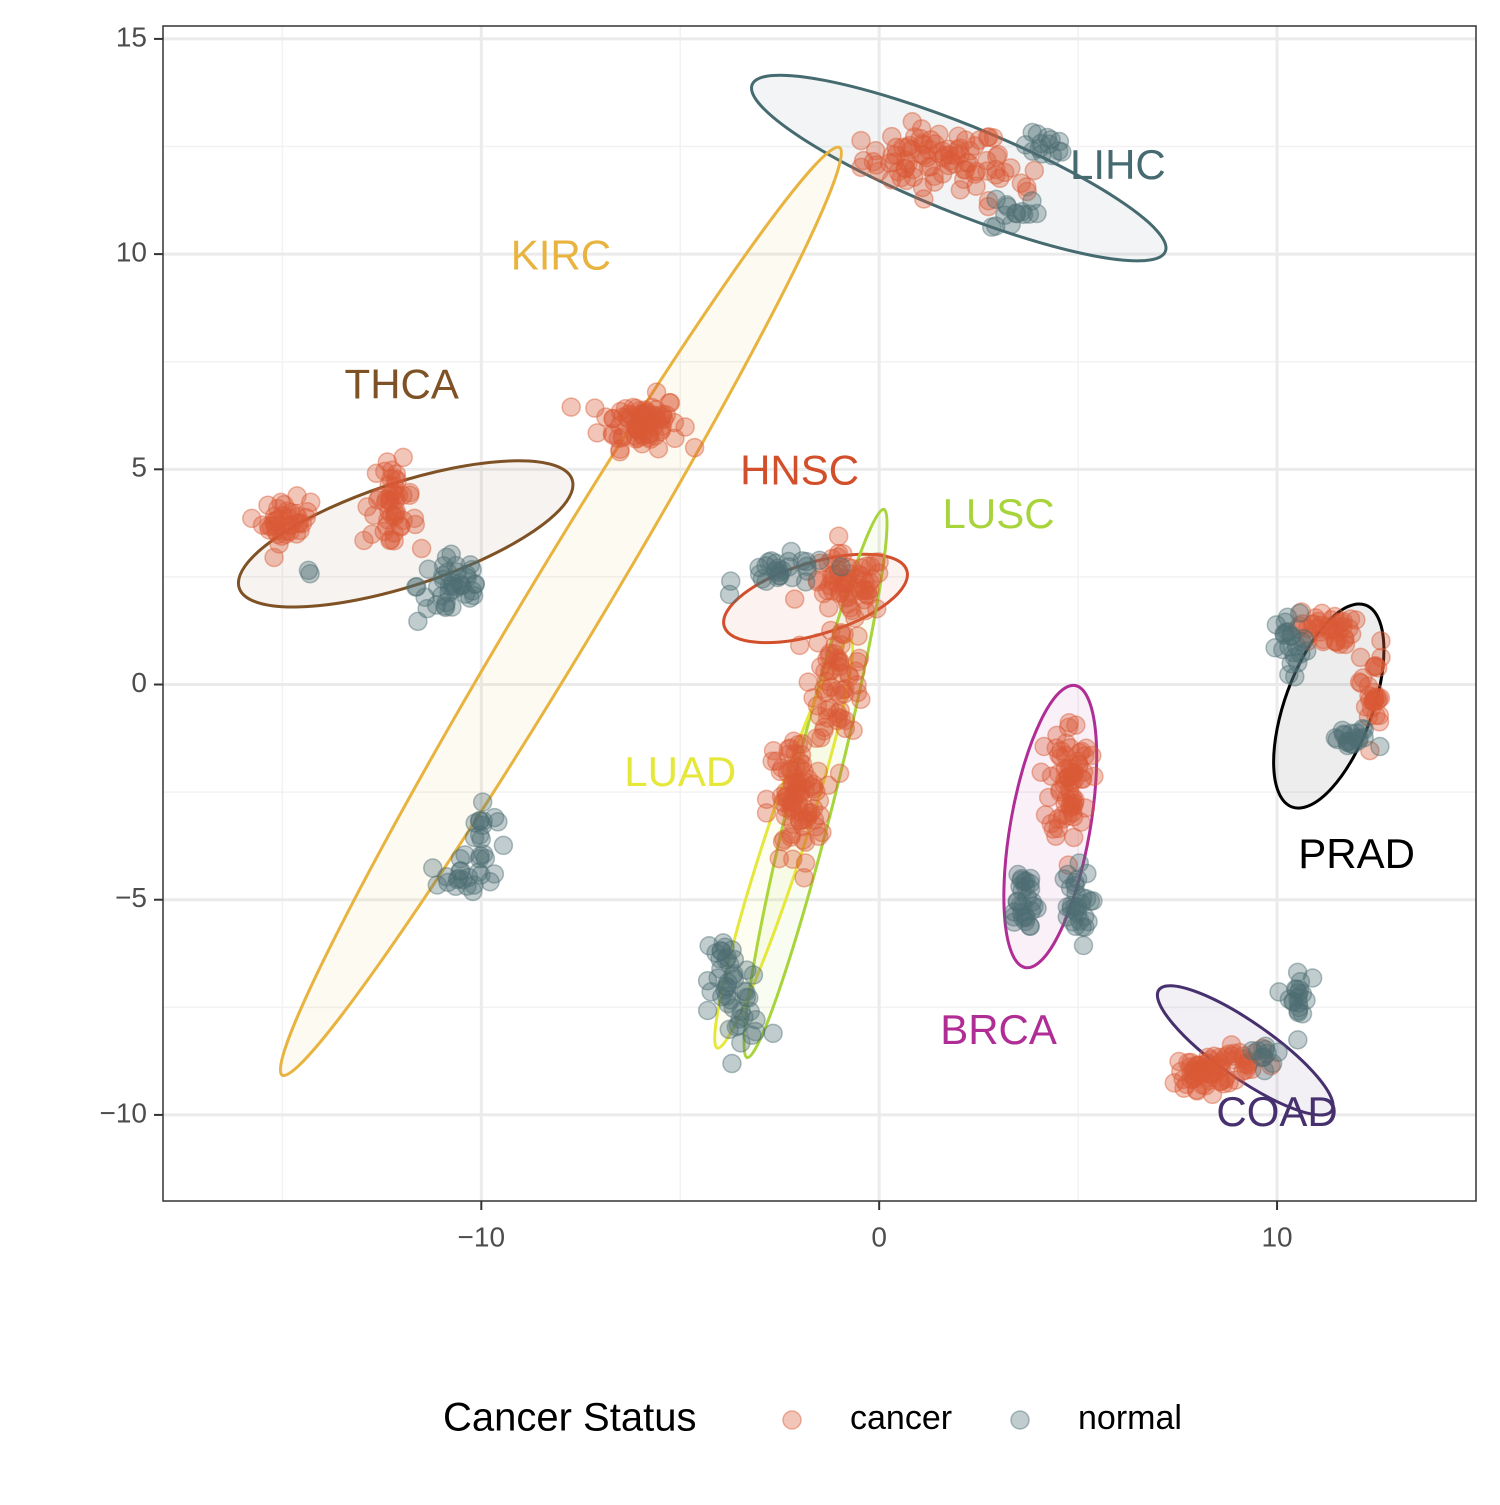 The height and width of the screenshot is (1505, 1500). Describe the element at coordinates (879, 1236) in the screenshot. I see `x-tick-label: 0` at that location.